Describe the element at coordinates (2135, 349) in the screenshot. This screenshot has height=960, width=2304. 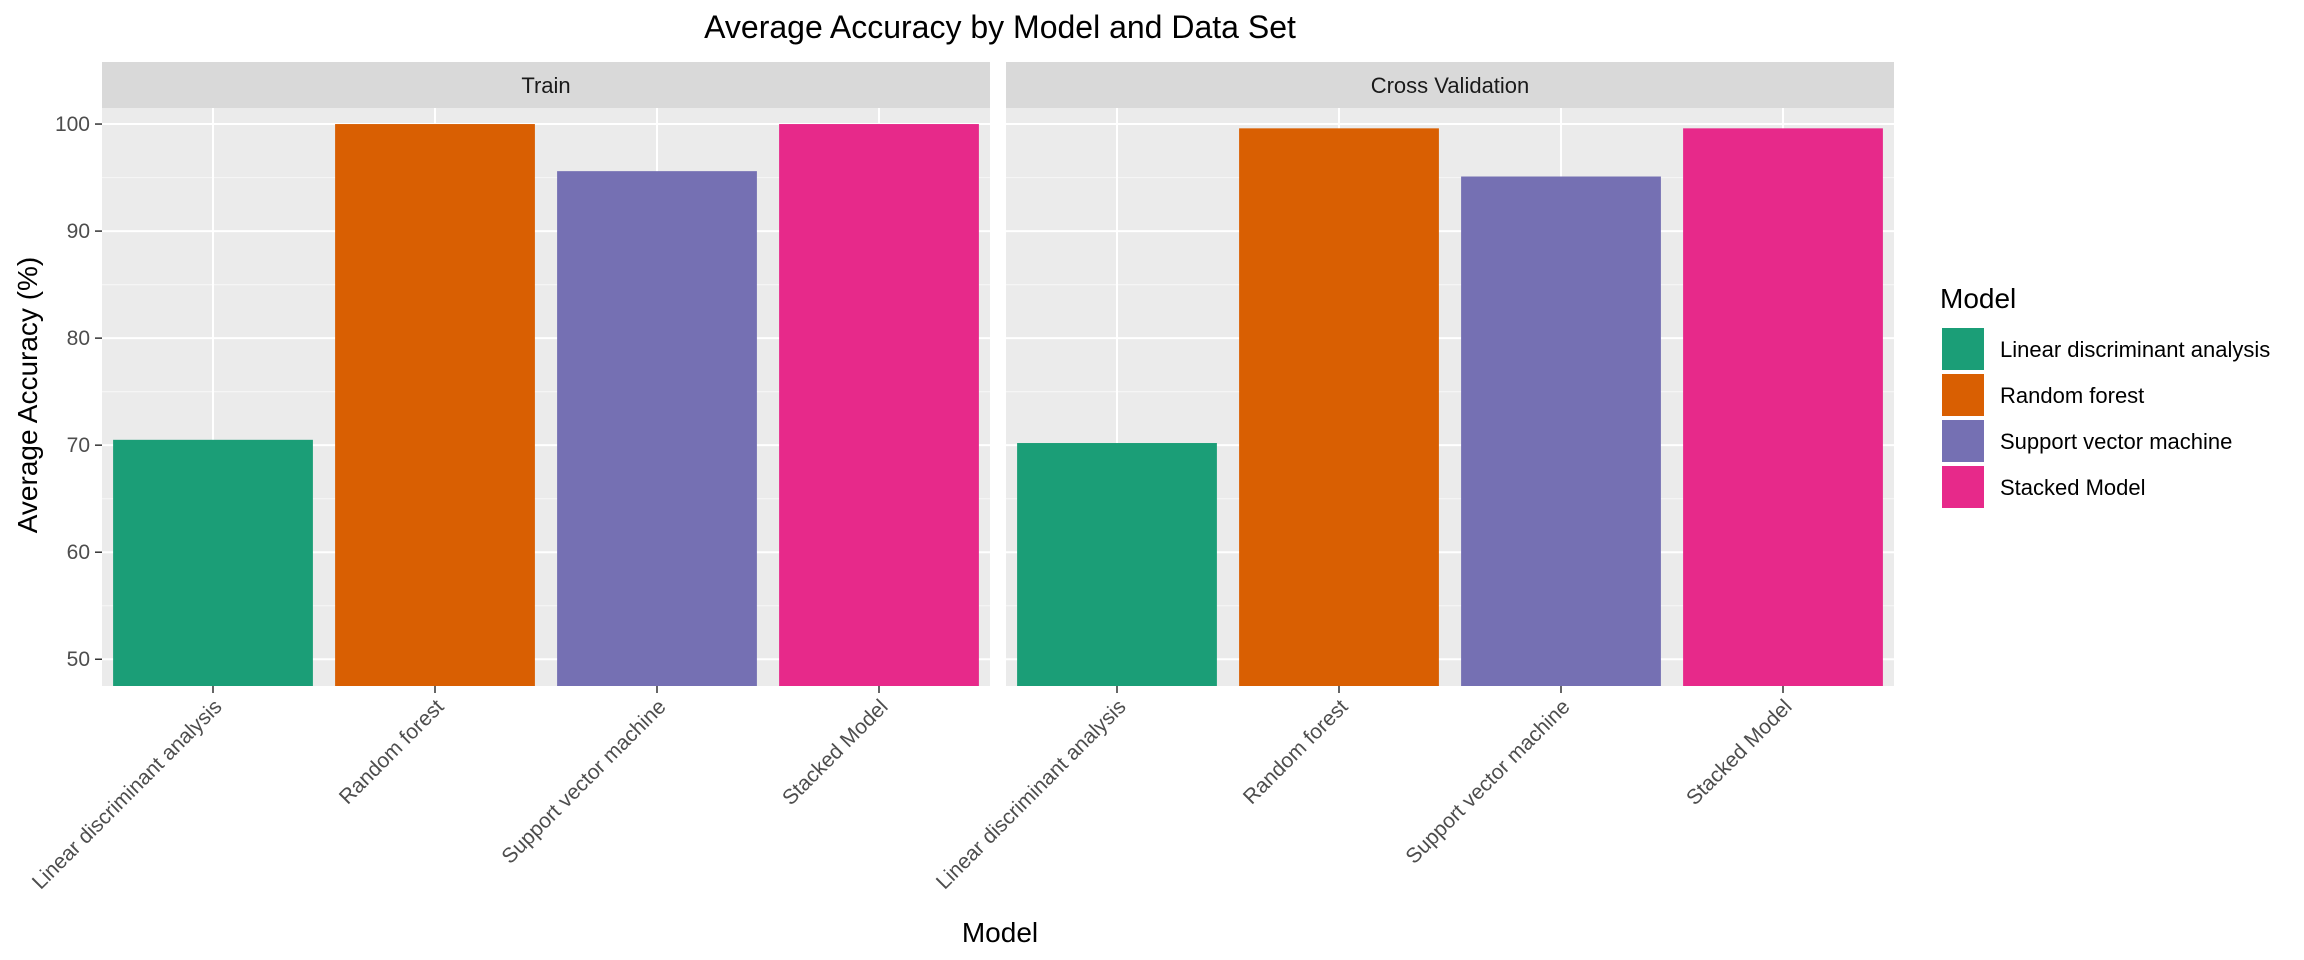
I see `legend-label: Linear discriminant analysis` at that location.